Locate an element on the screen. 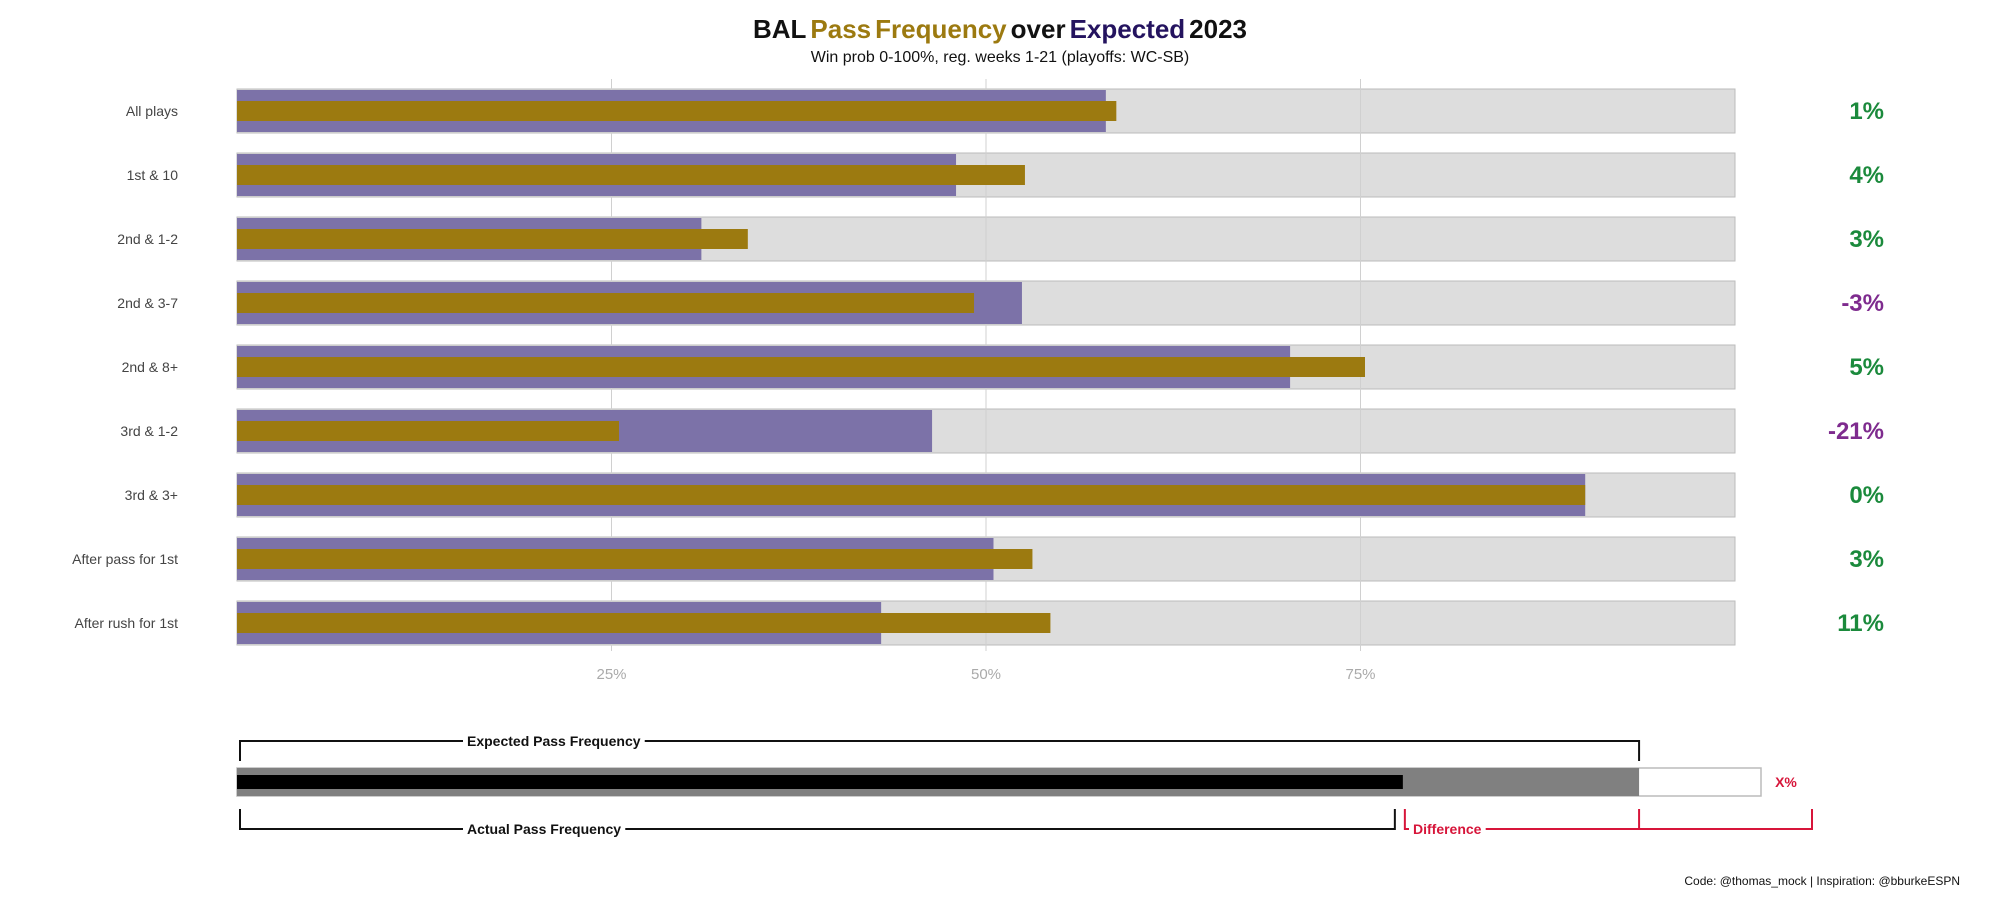 This screenshot has height=900, width=2000. x-tick-label: 50% is located at coordinates (986, 674).